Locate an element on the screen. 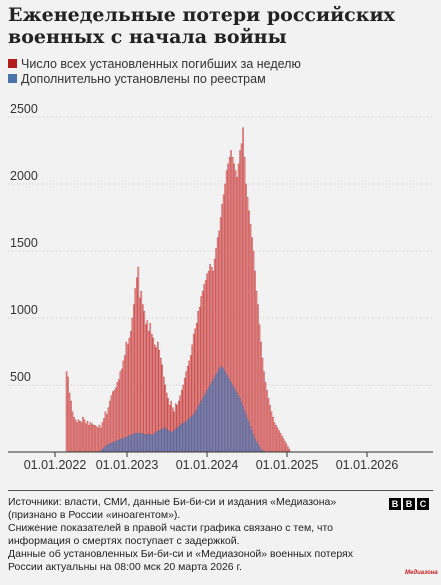 The height and width of the screenshot is (585, 441). bbc-logo-letter: C is located at coordinates (423, 504).